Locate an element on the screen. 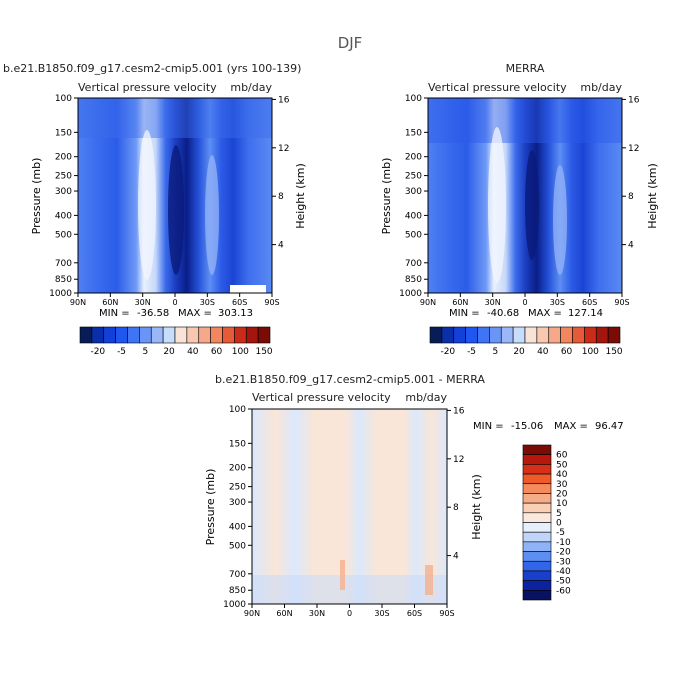  panel-diff-colorbar-label: 50 is located at coordinates (562, 465).